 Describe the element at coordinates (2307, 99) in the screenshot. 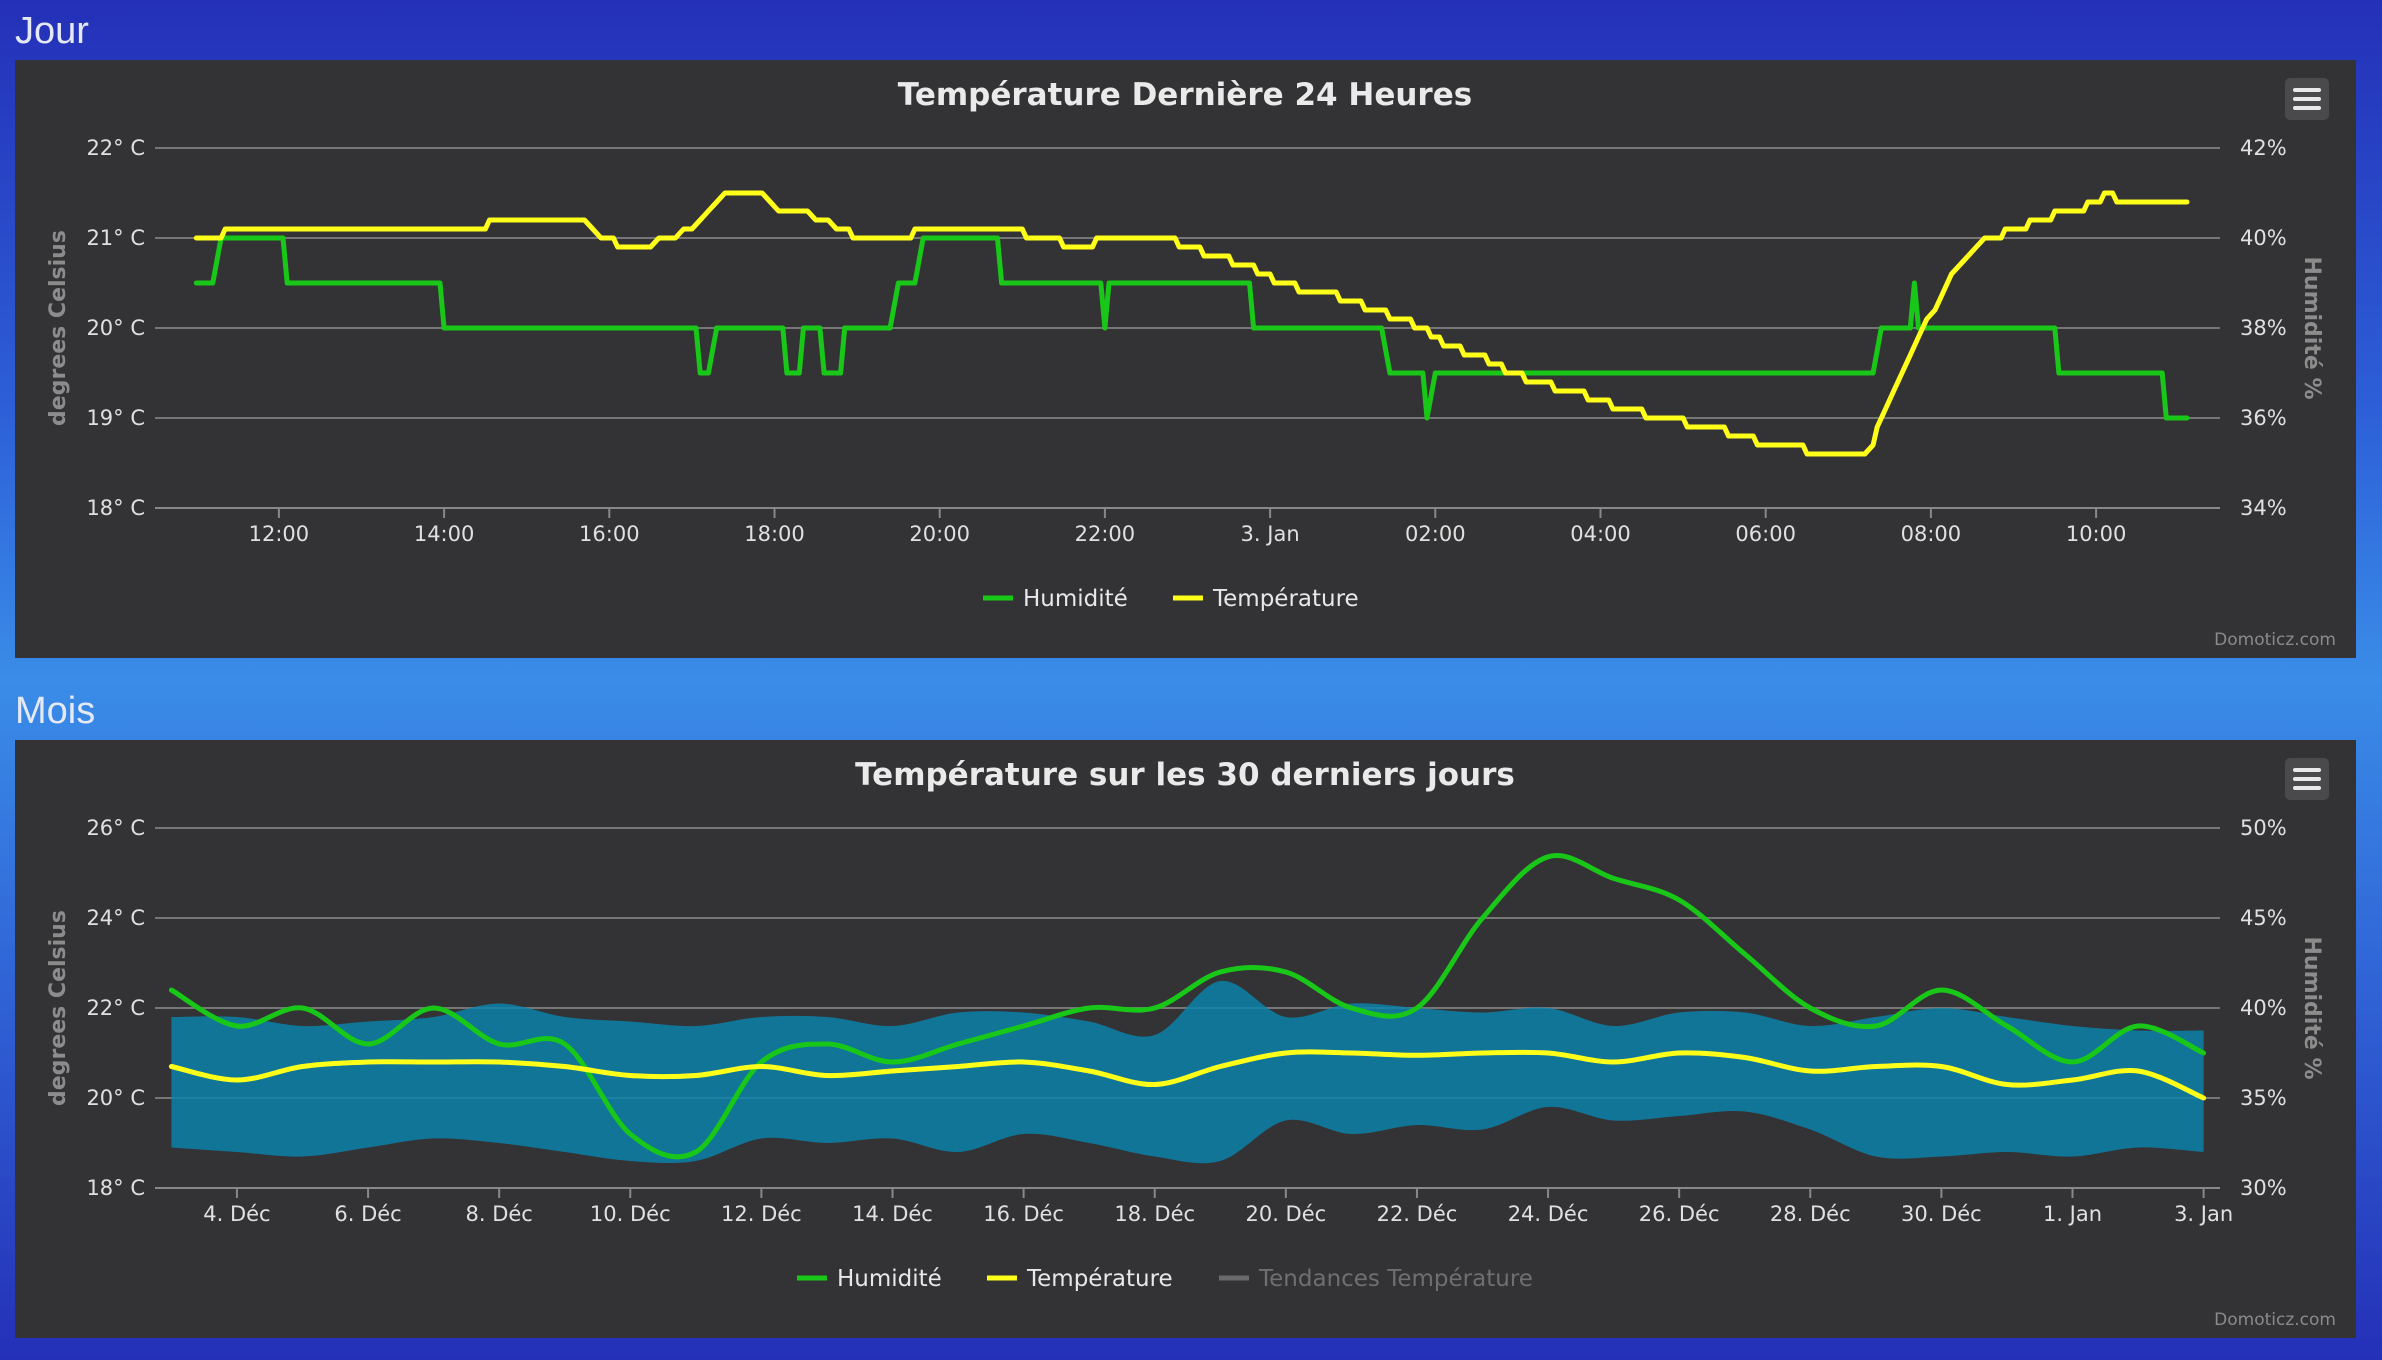

I see `chart-menu-button-day` at that location.